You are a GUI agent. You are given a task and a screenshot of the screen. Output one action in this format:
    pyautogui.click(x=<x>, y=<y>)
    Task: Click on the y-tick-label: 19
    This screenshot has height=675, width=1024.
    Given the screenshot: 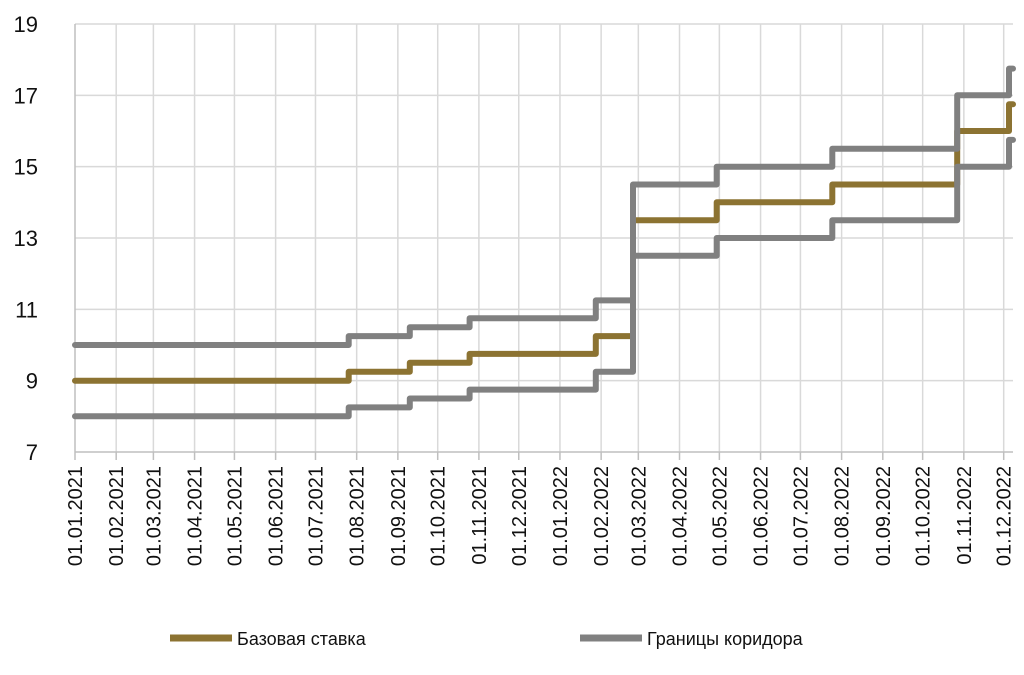 What is the action you would take?
    pyautogui.click(x=26, y=24)
    